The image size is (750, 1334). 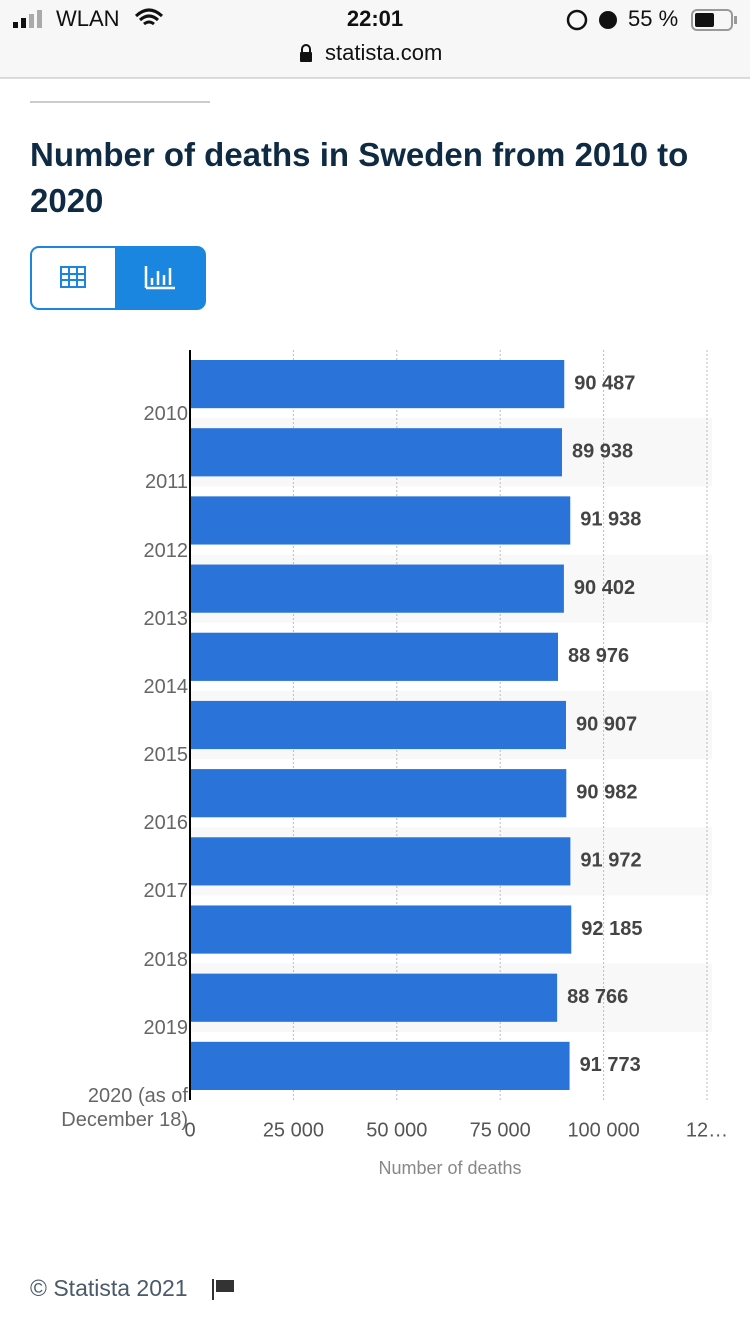 I want to click on value-label: 91 938, so click(x=610, y=520).